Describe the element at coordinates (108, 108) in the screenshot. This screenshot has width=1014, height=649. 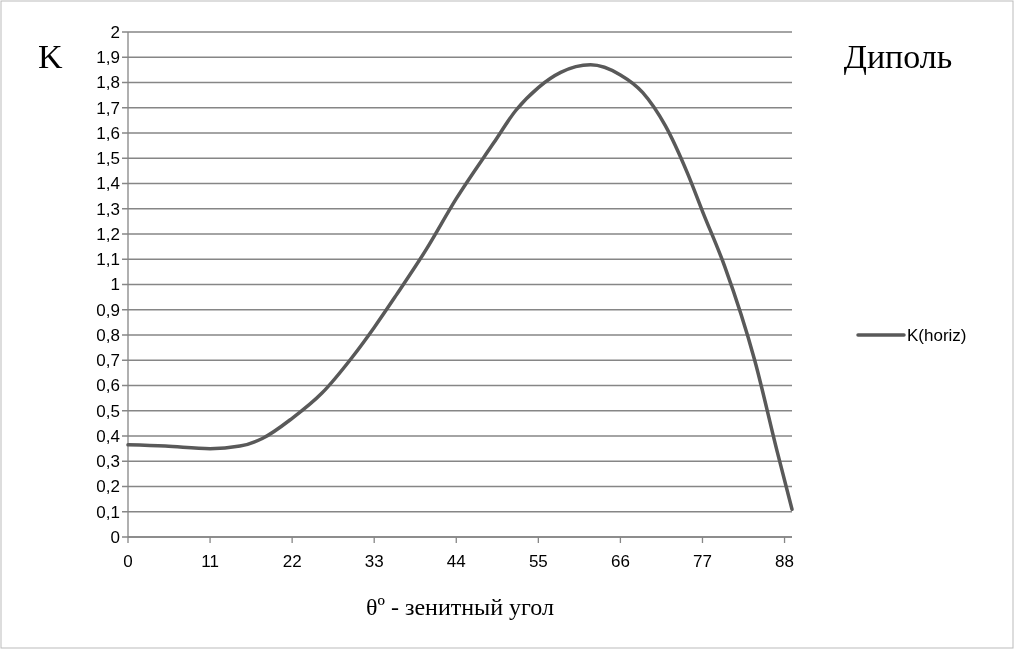
I see `y-tick-label: 1,7` at that location.